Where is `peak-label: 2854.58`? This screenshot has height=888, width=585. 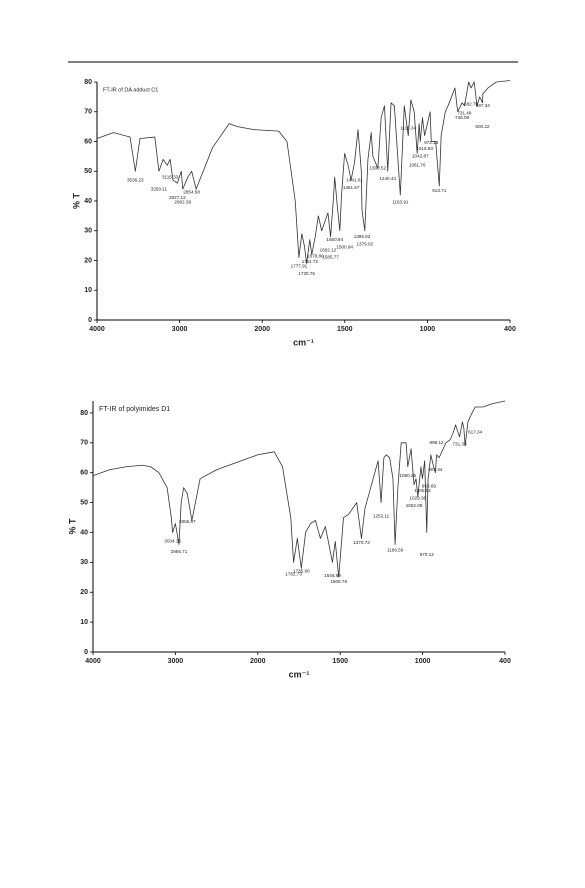 peak-label: 2854.58 is located at coordinates (191, 191).